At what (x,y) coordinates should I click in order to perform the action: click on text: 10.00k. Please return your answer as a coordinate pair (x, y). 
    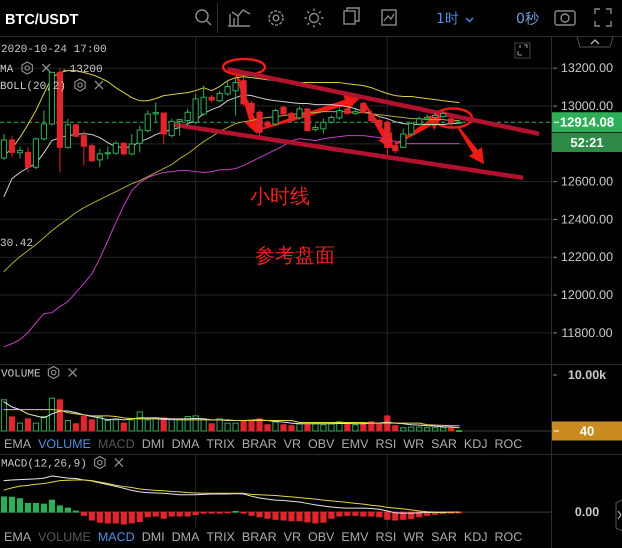
    Looking at the image, I should click on (587, 375).